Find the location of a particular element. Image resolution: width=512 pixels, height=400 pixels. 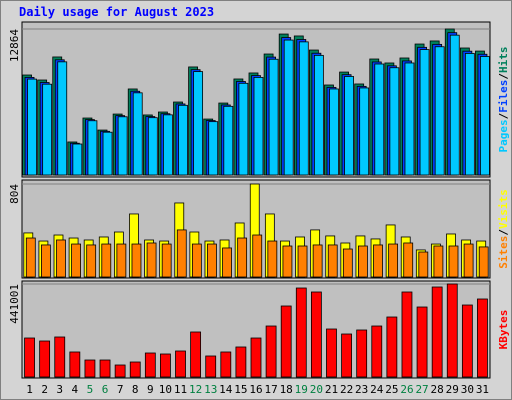

legend: Sites/Visits is located at coordinates (503, 229).